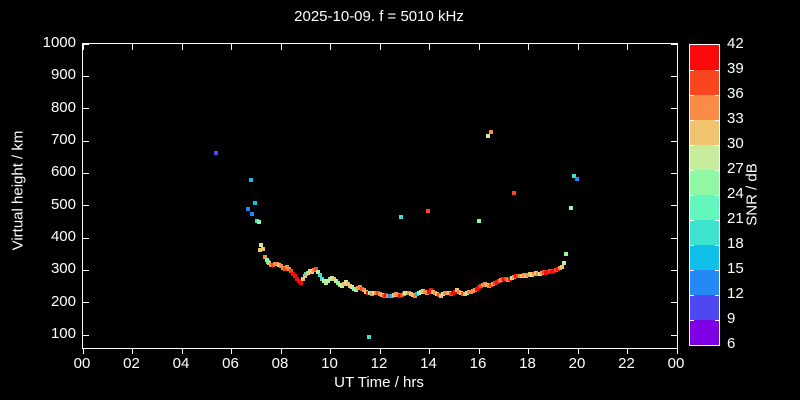 This screenshot has width=800, height=400. What do you see at coordinates (59, 42) in the screenshot?
I see `y-tick-label: 1000` at bounding box center [59, 42].